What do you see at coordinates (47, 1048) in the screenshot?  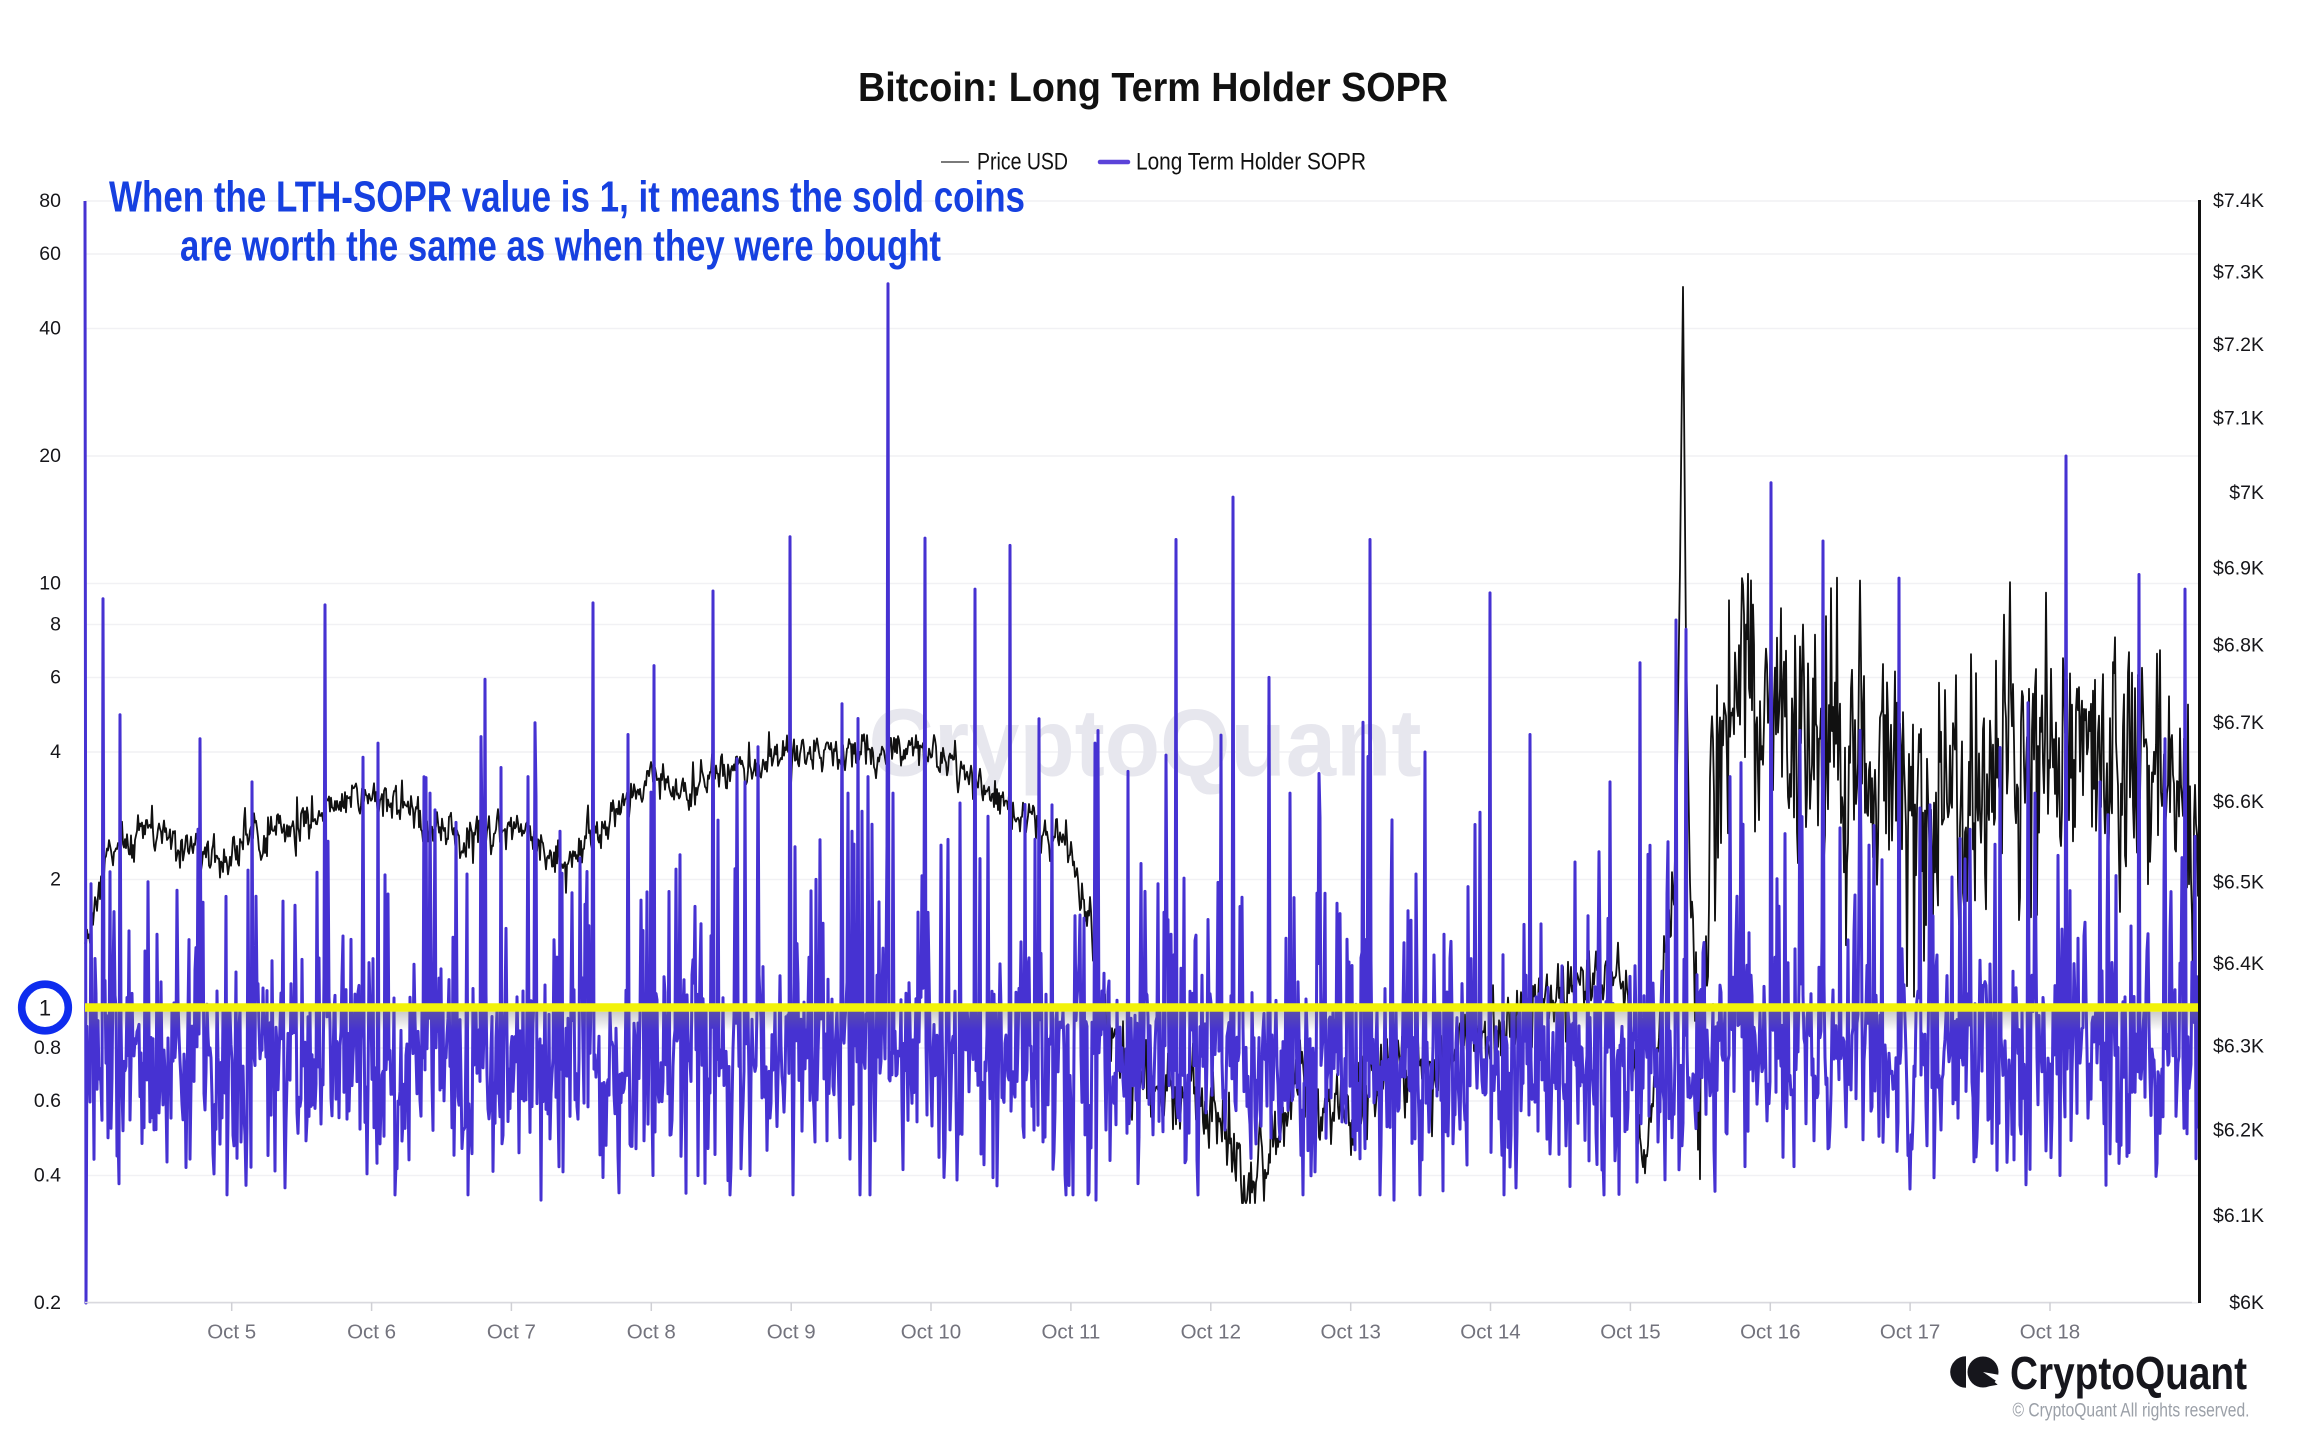 I see `svg-text: 0.8` at bounding box center [47, 1048].